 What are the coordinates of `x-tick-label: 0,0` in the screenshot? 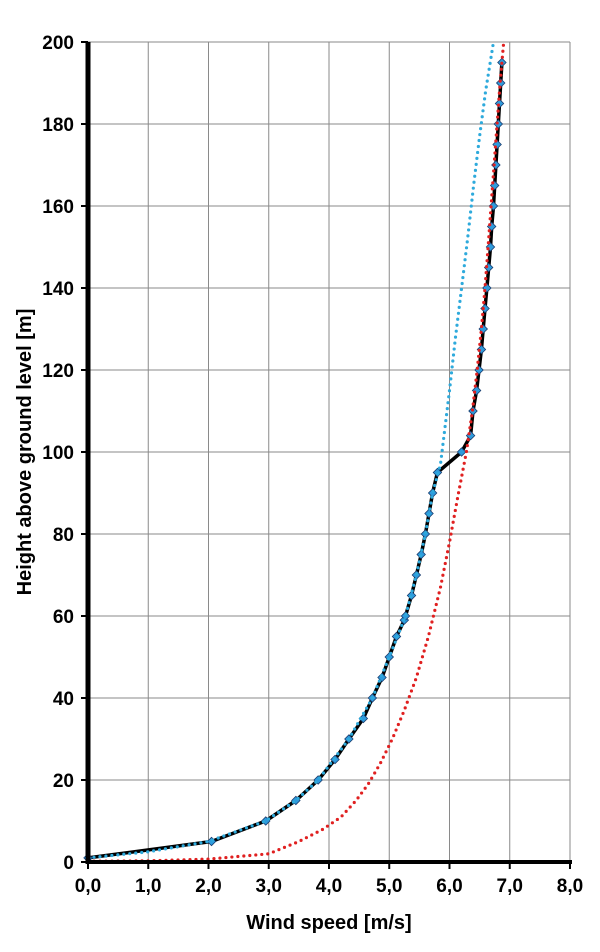 It's located at (88, 886).